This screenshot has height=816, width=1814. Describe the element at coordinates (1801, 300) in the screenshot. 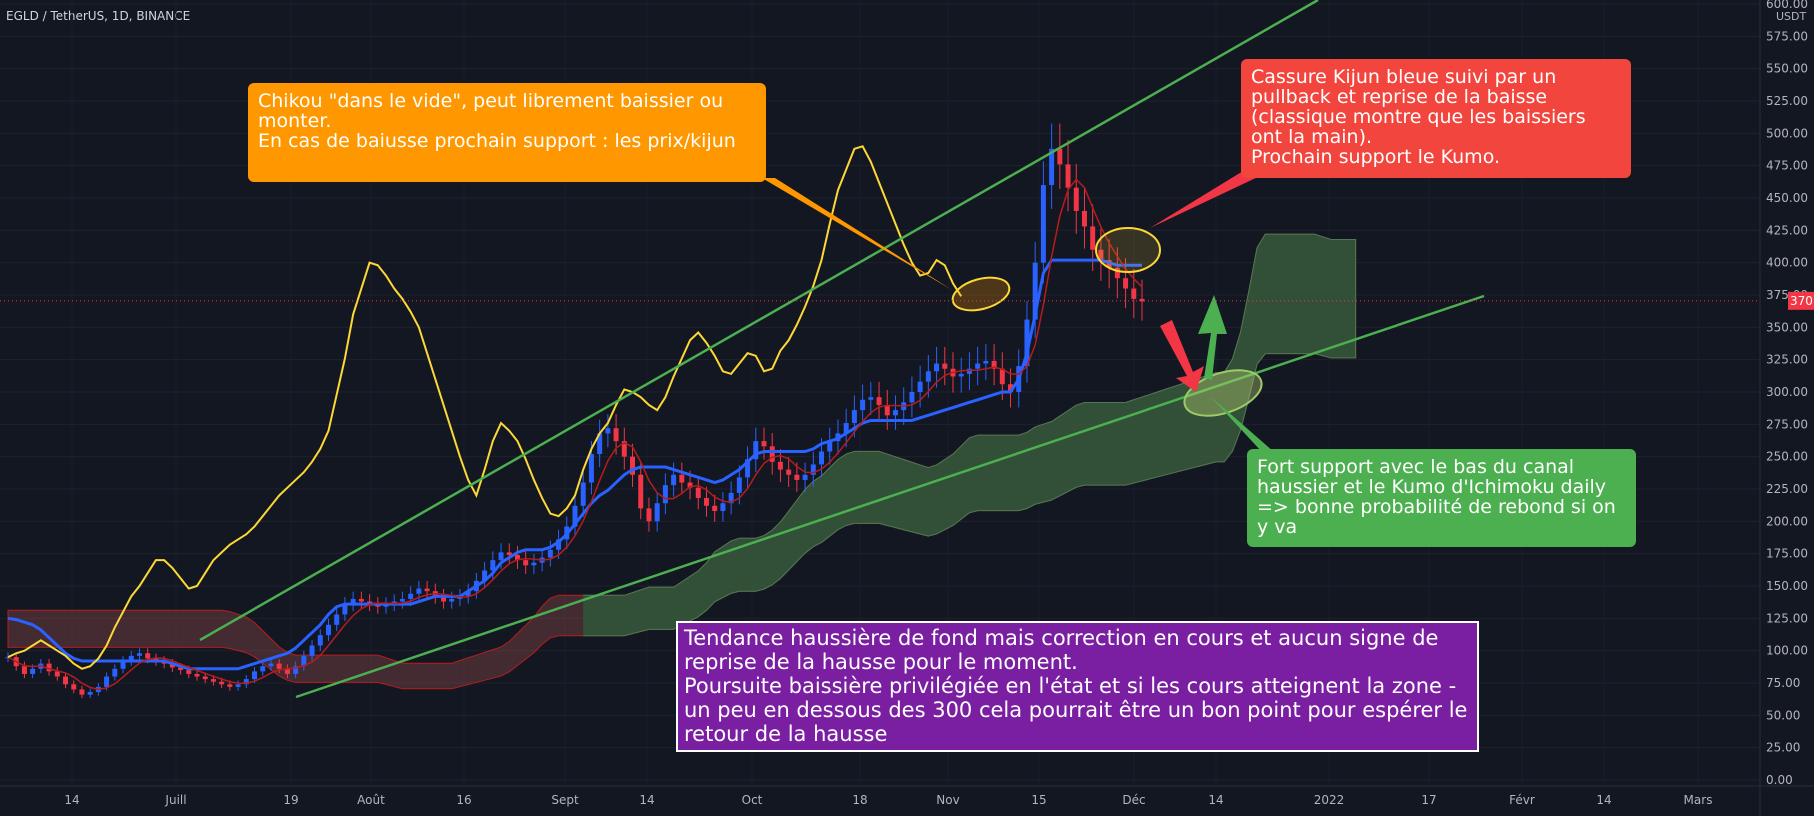

I see `last-price-tag` at that location.